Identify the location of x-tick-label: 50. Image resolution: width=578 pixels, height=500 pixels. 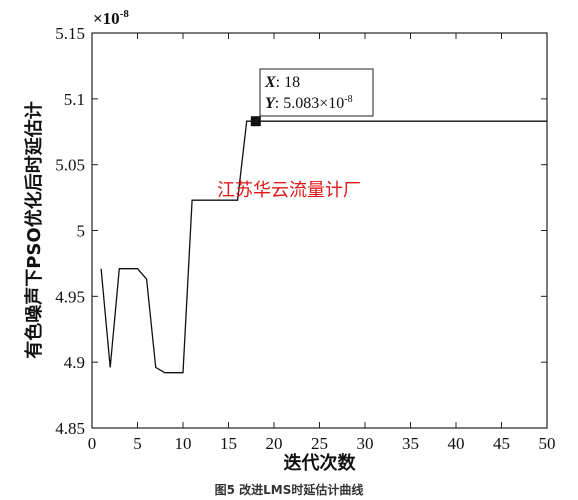
(547, 443).